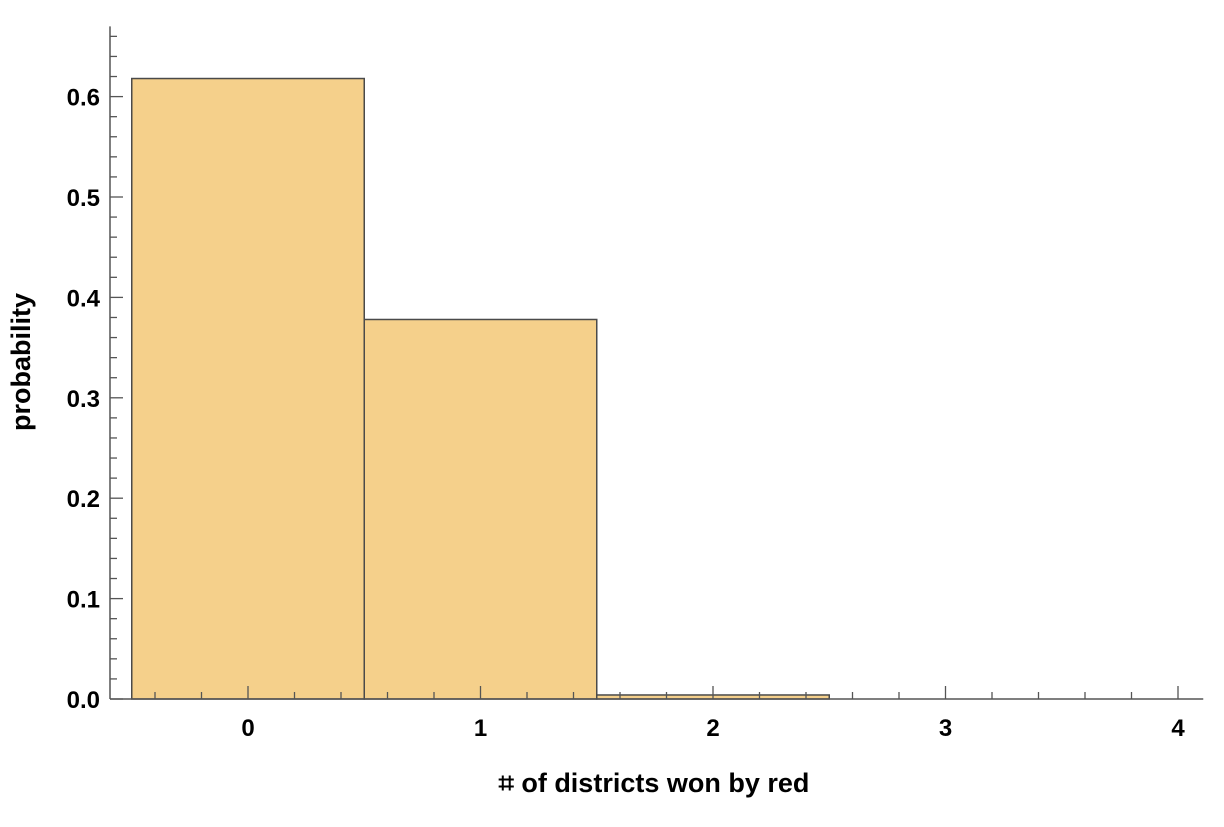  I want to click on y-tick-label-0.6: 0.6, so click(83, 98).